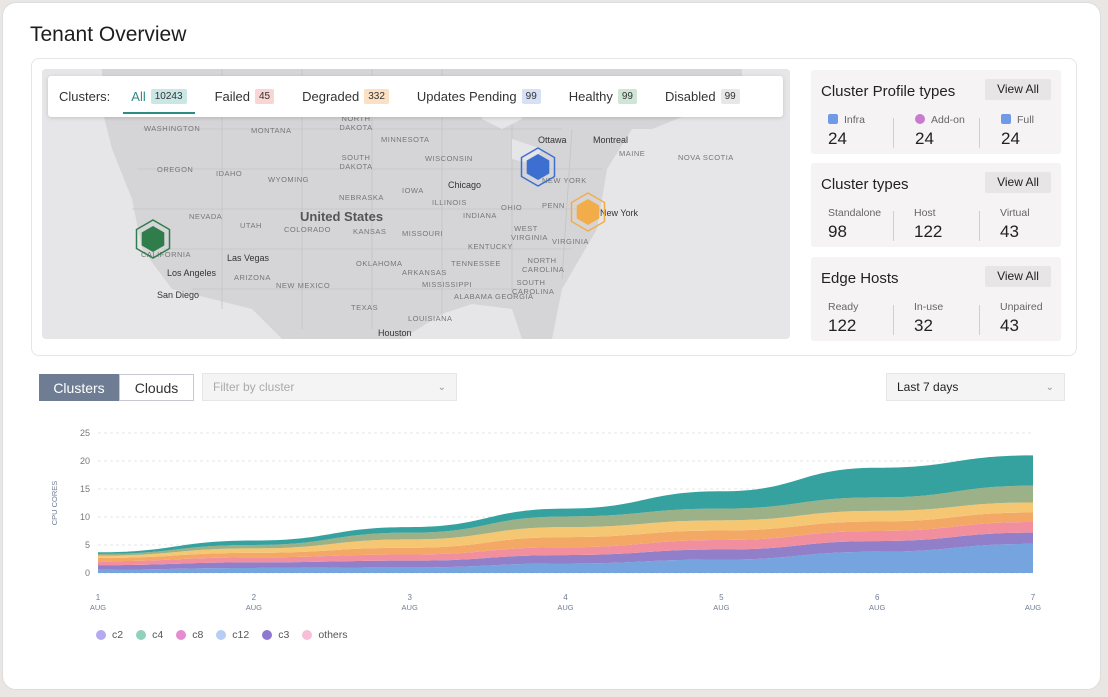  I want to click on map-state-label: OHIO, so click(512, 207).